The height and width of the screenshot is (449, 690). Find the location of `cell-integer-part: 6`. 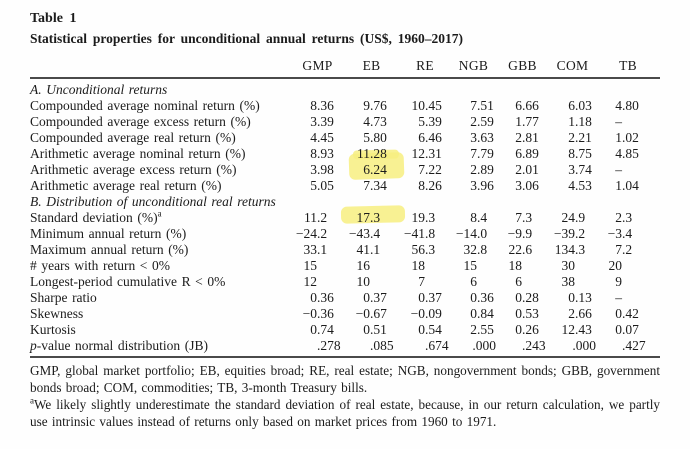

cell-integer-part: 6 is located at coordinates (518, 105).